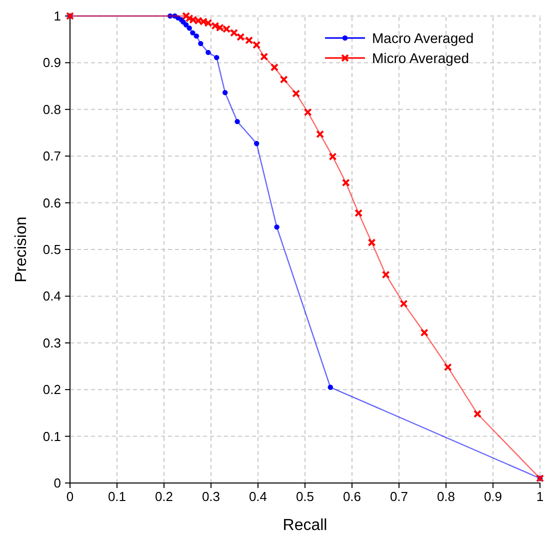 The height and width of the screenshot is (542, 546). I want to click on x-tick-label: 0.5, so click(305, 496).